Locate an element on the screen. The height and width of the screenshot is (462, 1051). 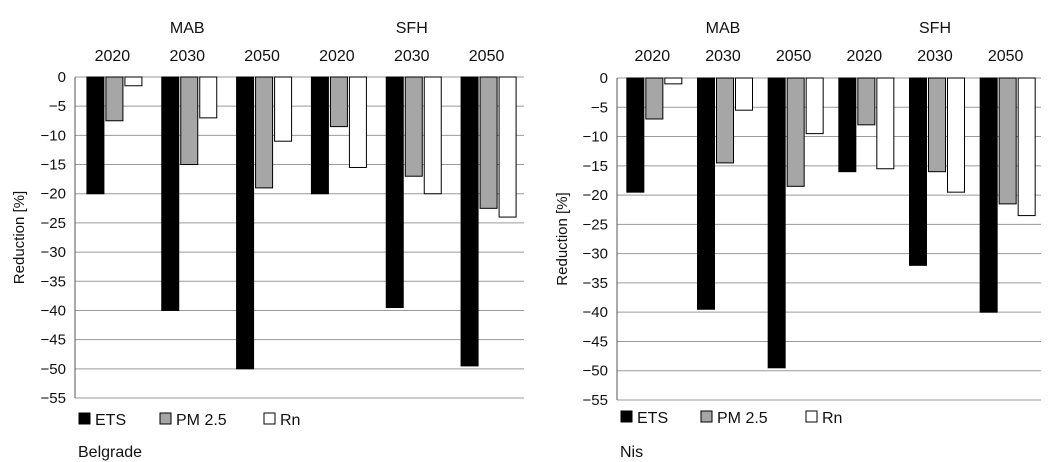
city-label: Belgrade is located at coordinates (110, 452).